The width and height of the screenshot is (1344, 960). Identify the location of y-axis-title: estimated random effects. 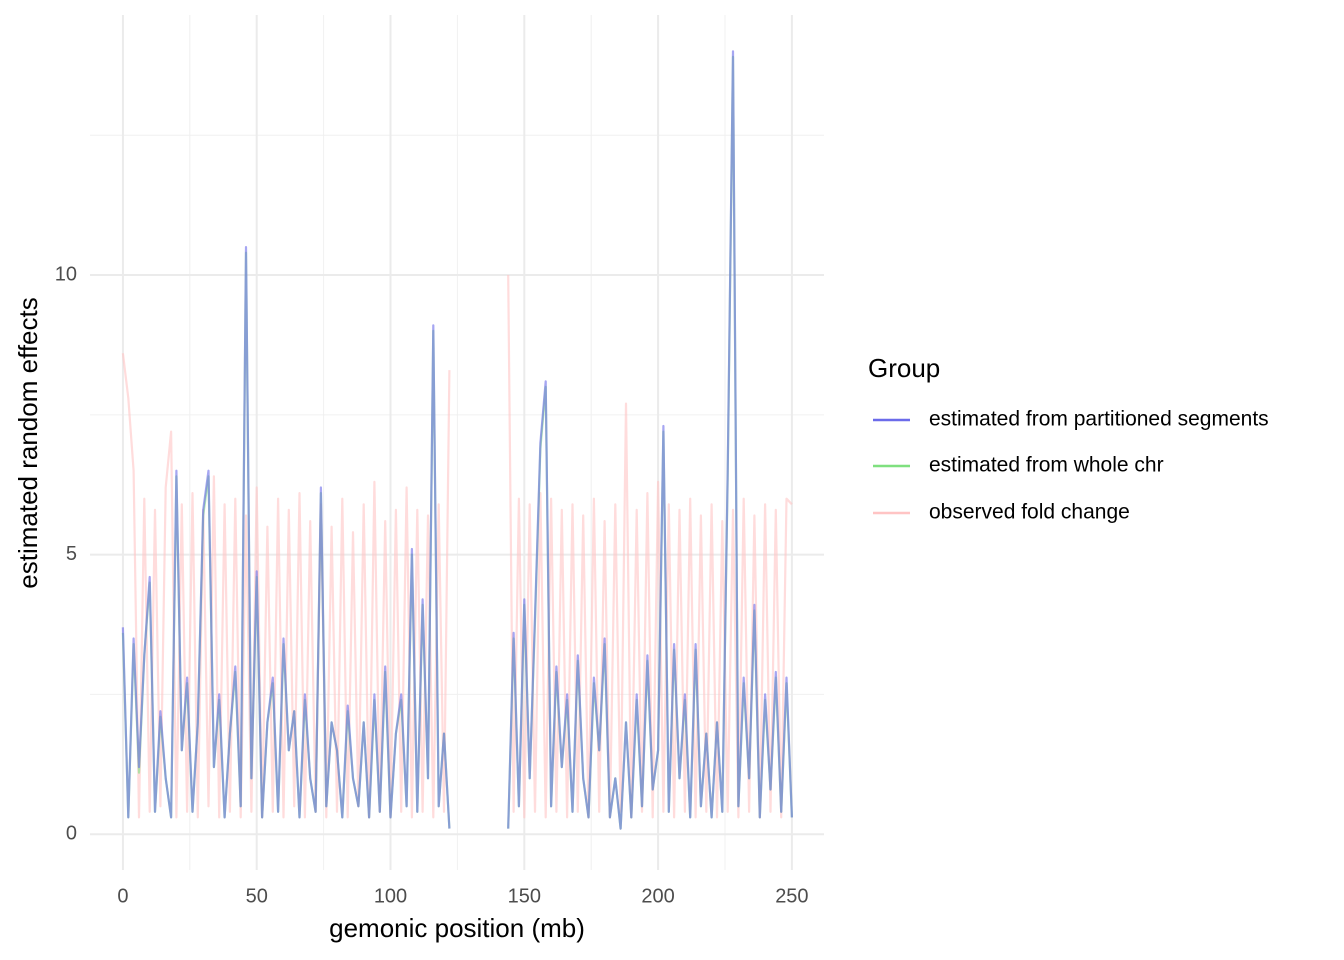
(28, 442).